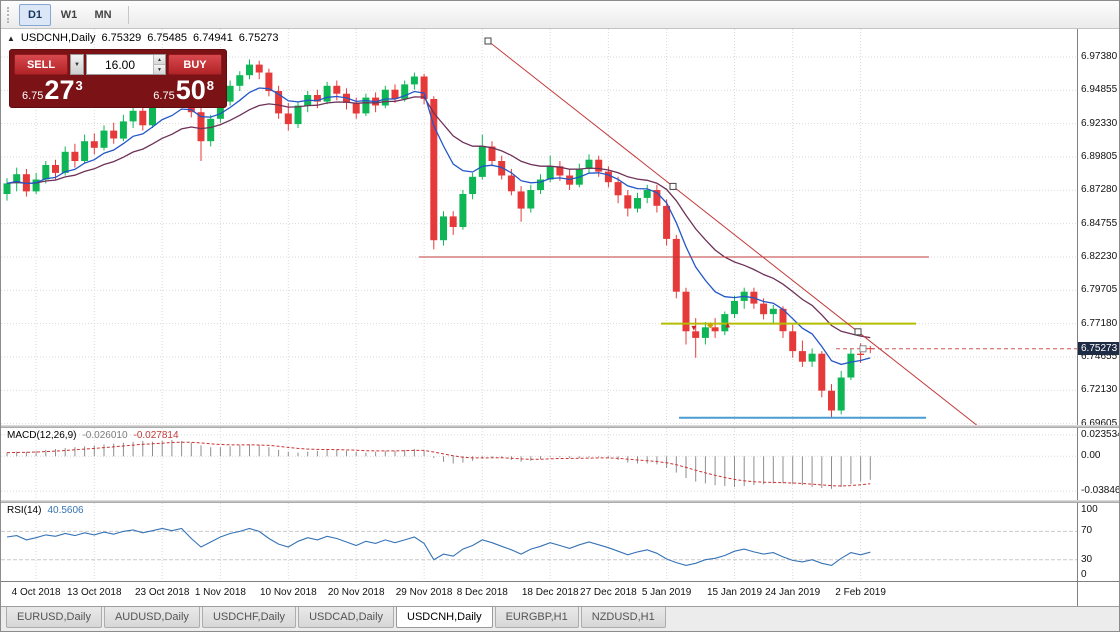 This screenshot has height=632, width=1120. I want to click on date-axis-label: 24 Jan 2019, so click(793, 592).